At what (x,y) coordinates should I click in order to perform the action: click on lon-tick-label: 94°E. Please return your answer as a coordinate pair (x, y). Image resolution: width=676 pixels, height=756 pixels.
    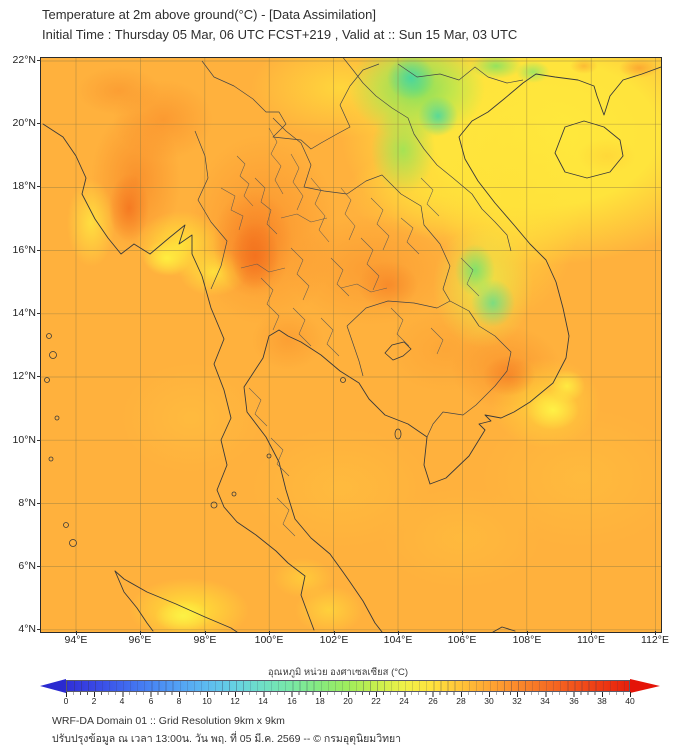
    Looking at the image, I should click on (76, 638).